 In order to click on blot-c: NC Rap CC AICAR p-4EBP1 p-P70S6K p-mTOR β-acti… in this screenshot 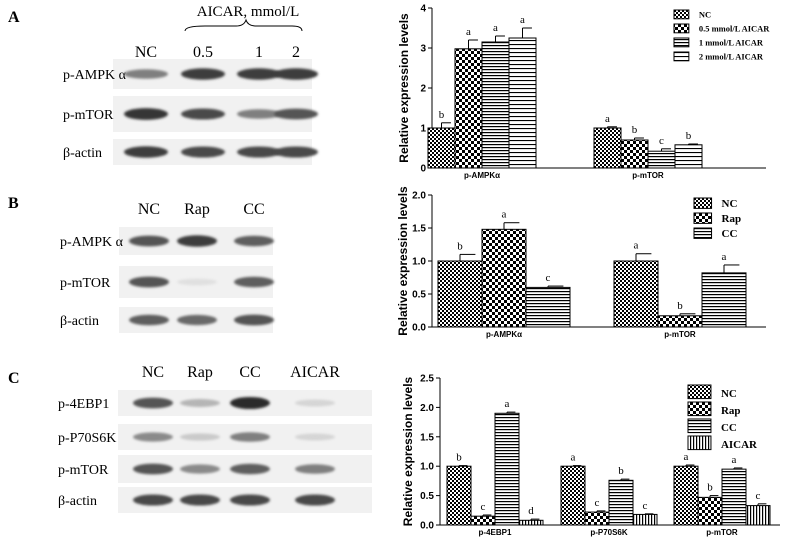, I will do `click(215, 438)`.